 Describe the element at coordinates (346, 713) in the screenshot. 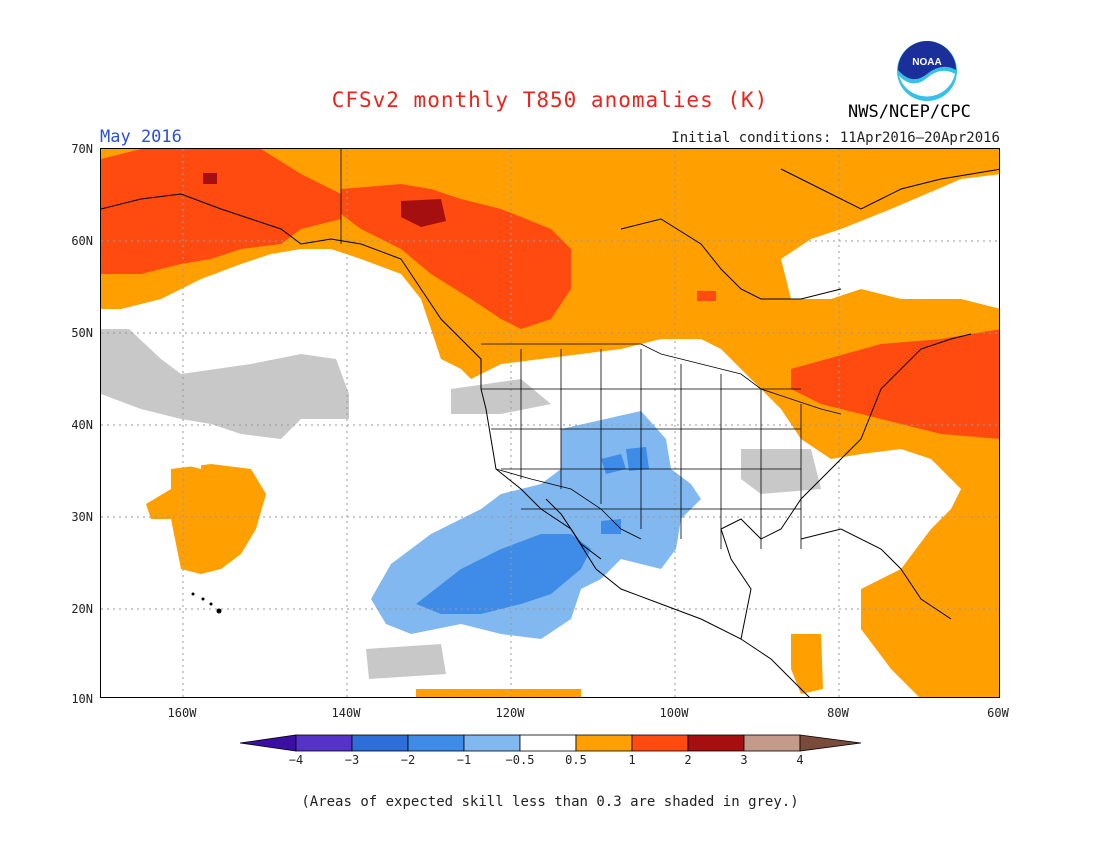

I see `lon-label: 140W` at that location.